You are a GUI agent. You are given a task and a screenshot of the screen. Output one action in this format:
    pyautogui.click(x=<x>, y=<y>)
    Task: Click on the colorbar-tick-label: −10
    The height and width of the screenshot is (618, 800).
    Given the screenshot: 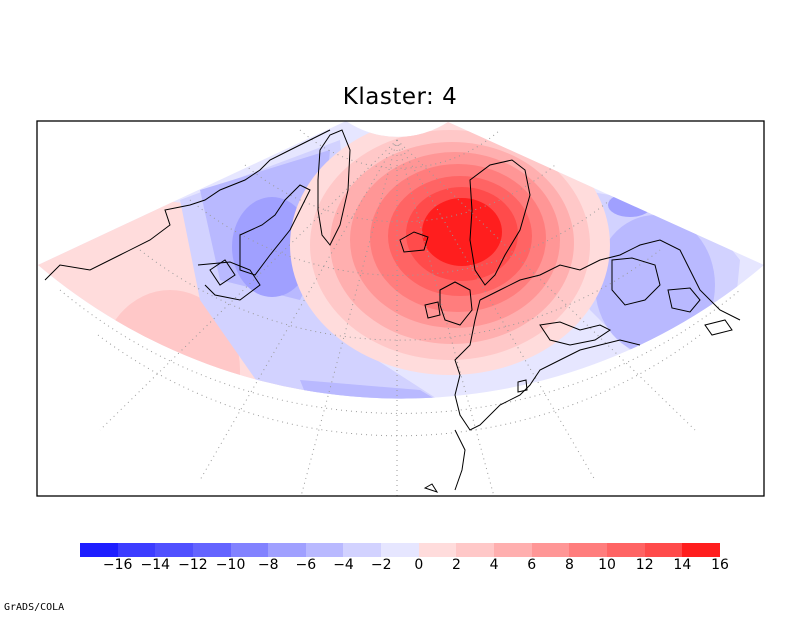 What is the action you would take?
    pyautogui.click(x=230, y=565)
    